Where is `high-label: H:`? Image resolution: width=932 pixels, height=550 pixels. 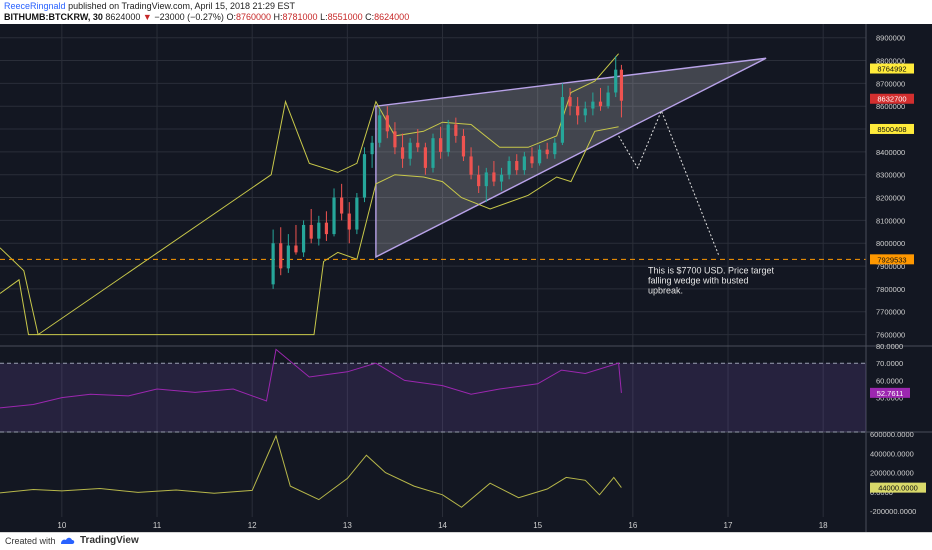 high-label: H: is located at coordinates (278, 17).